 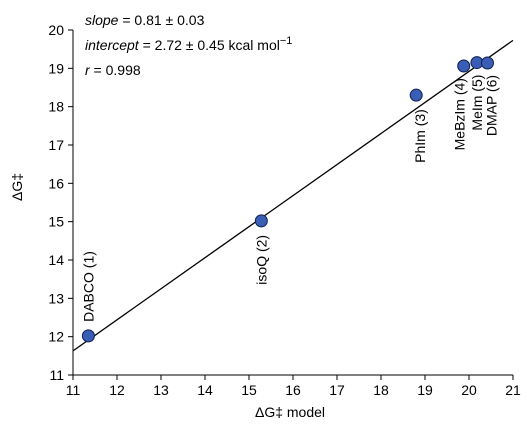 I want to click on intercept-label: intercept, so click(x=112, y=45).